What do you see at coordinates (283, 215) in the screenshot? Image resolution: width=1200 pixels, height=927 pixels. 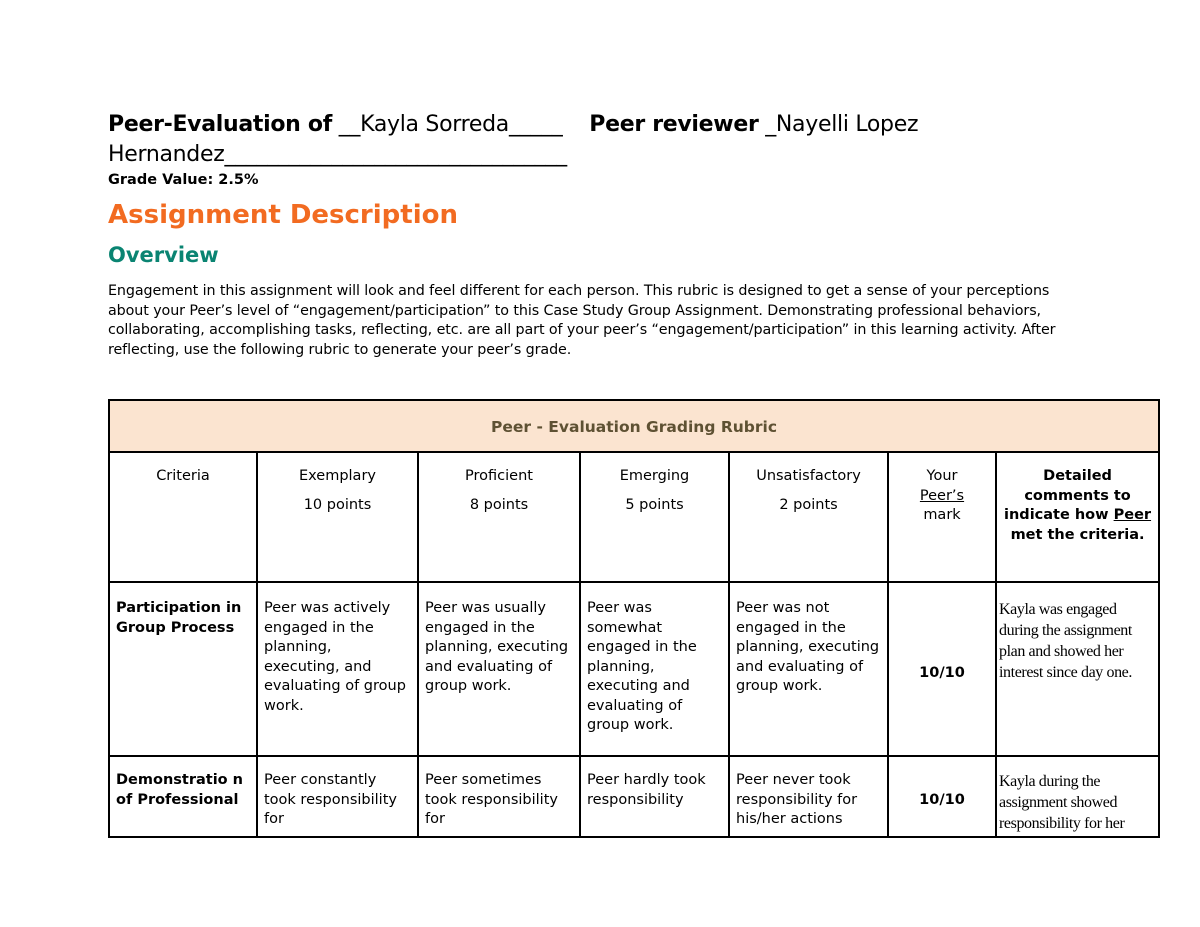 I see `section-title: Assignment Description` at bounding box center [283, 215].